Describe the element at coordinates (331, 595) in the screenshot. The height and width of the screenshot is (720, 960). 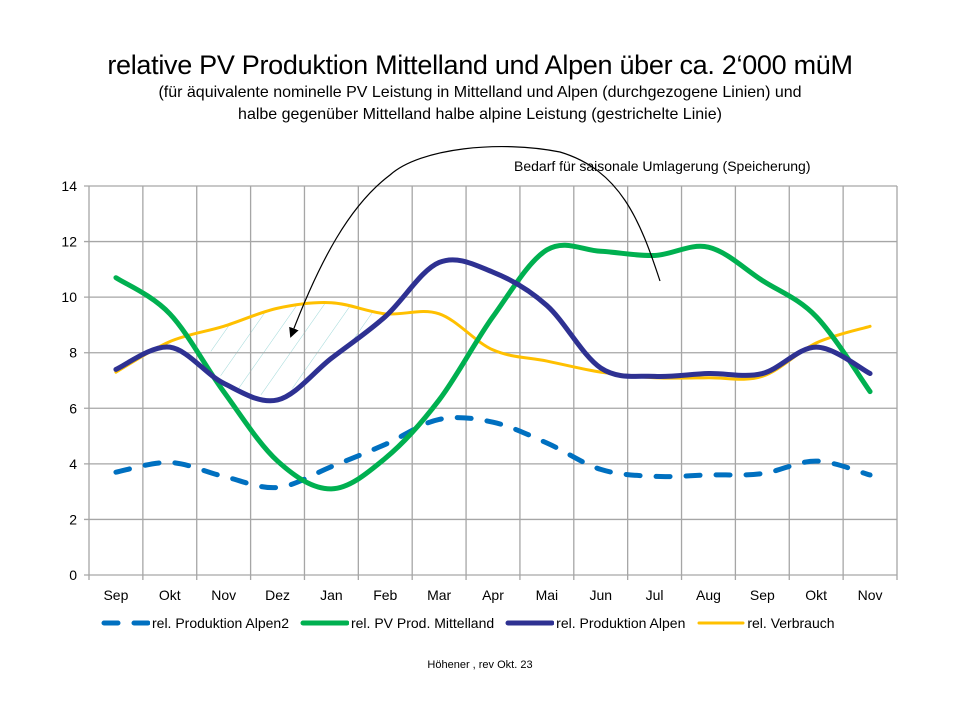
I see `x-tick-label: Jan` at that location.